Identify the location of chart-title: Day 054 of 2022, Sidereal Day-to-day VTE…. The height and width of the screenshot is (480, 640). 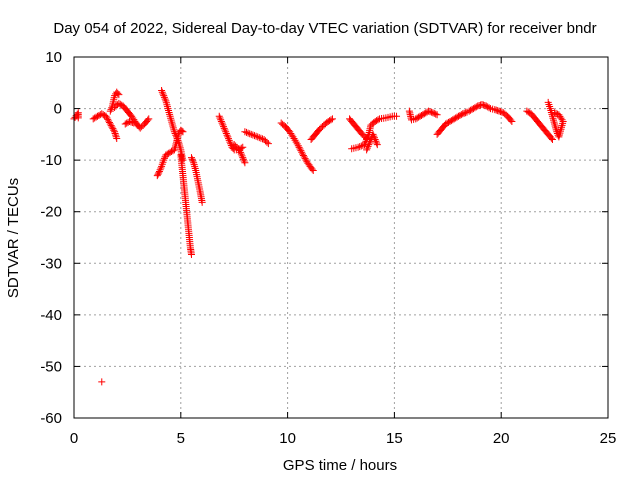
(324, 28).